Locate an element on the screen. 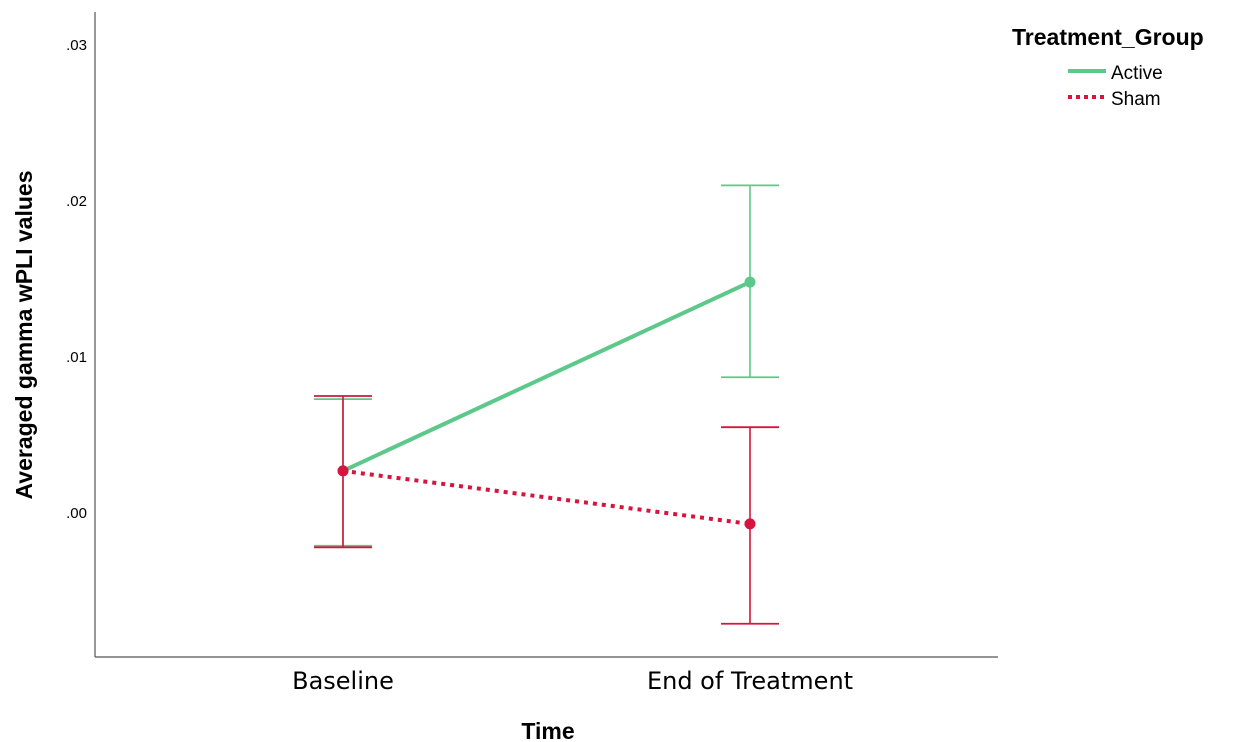  y-tick-label: .03 is located at coordinates (76, 45).